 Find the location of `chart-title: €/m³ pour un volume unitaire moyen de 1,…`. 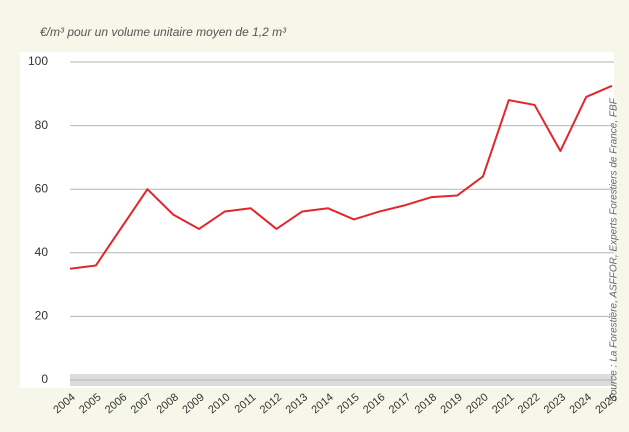

chart-title: €/m³ pour un volume unitaire moyen de 1,… is located at coordinates (163, 32).